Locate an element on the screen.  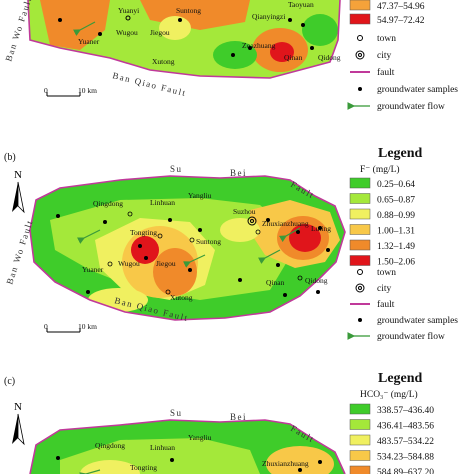
town-label: Tongting is located at coordinates (143, 467).